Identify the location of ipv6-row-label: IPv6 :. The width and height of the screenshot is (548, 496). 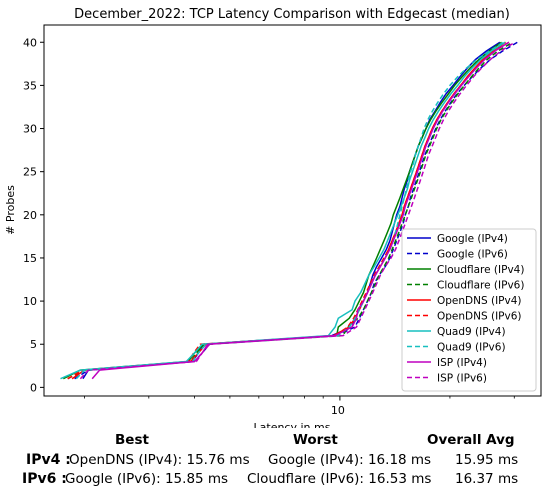
(44, 479).